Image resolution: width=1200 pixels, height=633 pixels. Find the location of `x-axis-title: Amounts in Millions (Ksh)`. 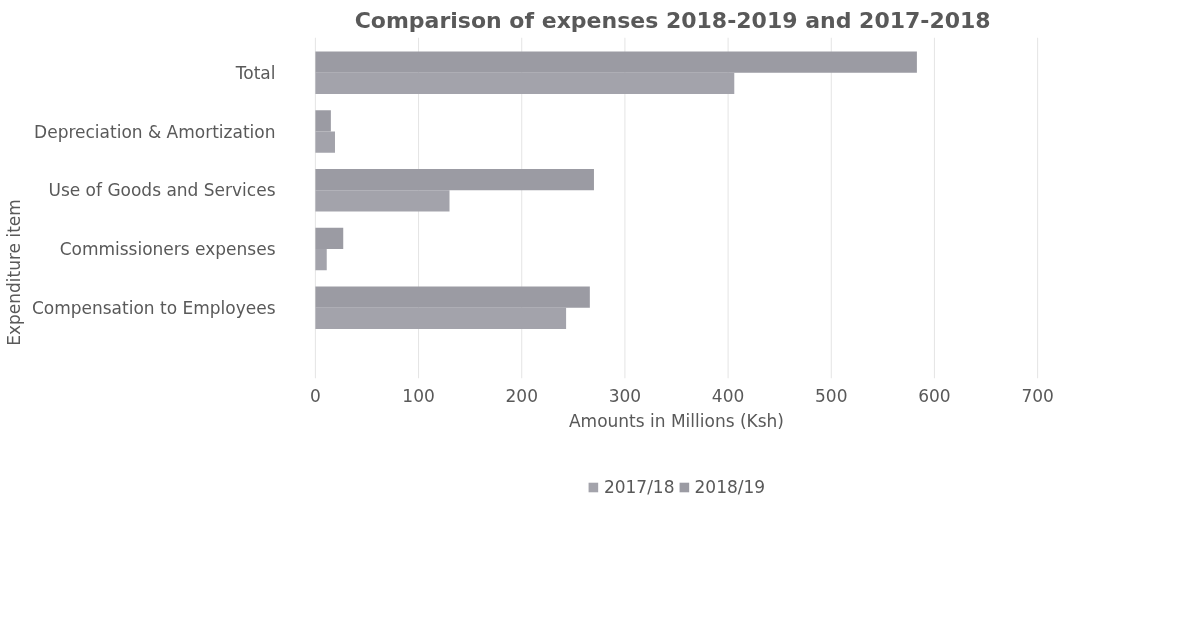

x-axis-title: Amounts in Millions (Ksh) is located at coordinates (677, 420).